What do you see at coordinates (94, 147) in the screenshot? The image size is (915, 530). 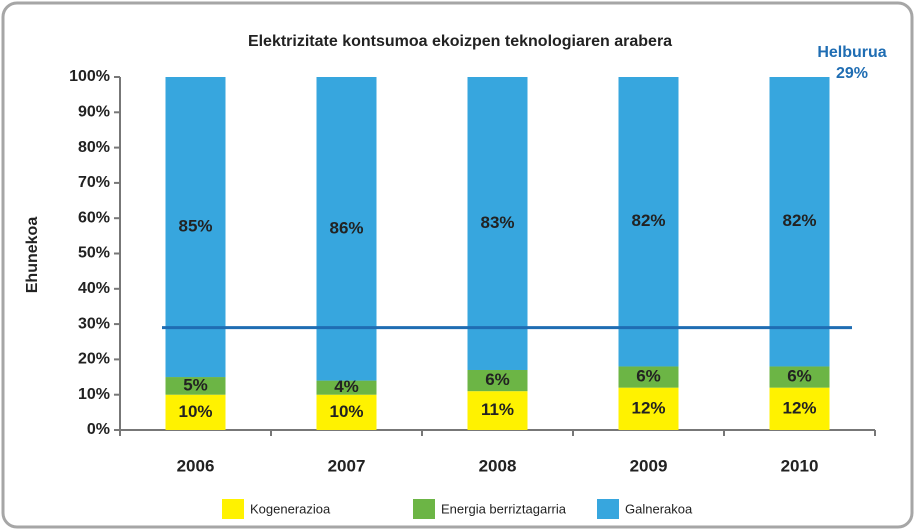 I see `y-tick-label: 80%` at bounding box center [94, 147].